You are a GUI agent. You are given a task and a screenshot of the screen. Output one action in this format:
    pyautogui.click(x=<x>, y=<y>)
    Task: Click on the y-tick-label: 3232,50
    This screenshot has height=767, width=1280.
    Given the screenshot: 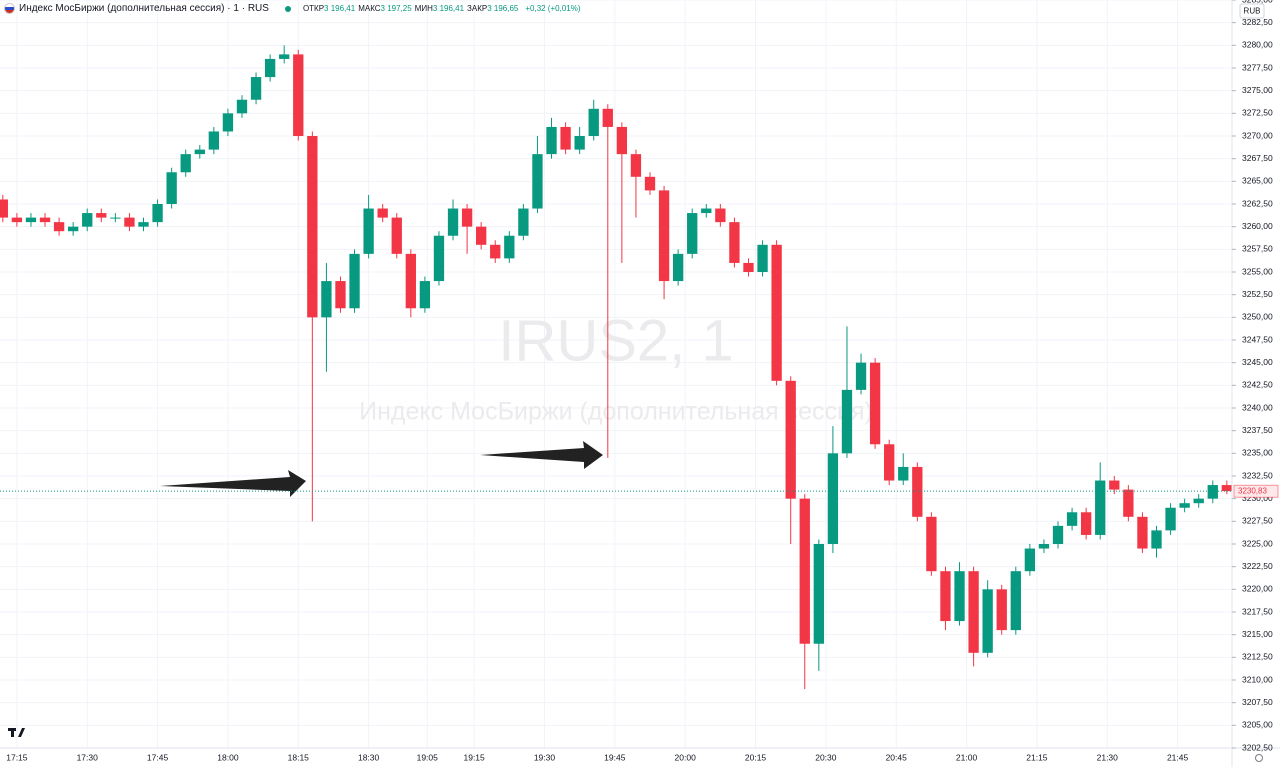 What is the action you would take?
    pyautogui.click(x=1257, y=475)
    